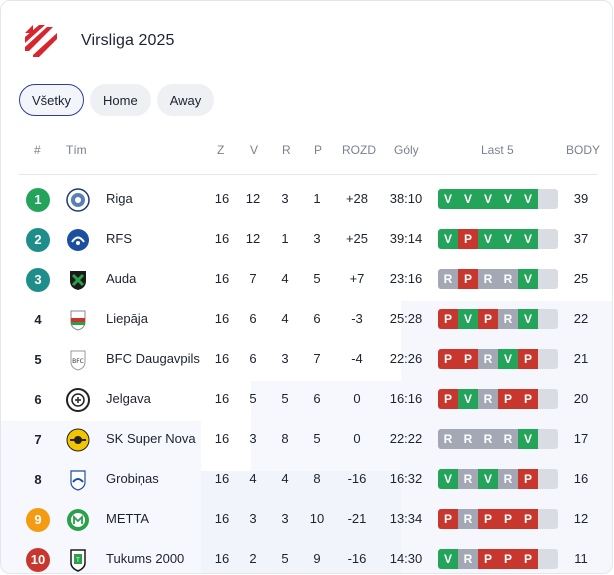  Describe the element at coordinates (317, 438) in the screenshot. I see `lost-cell: 5` at that location.